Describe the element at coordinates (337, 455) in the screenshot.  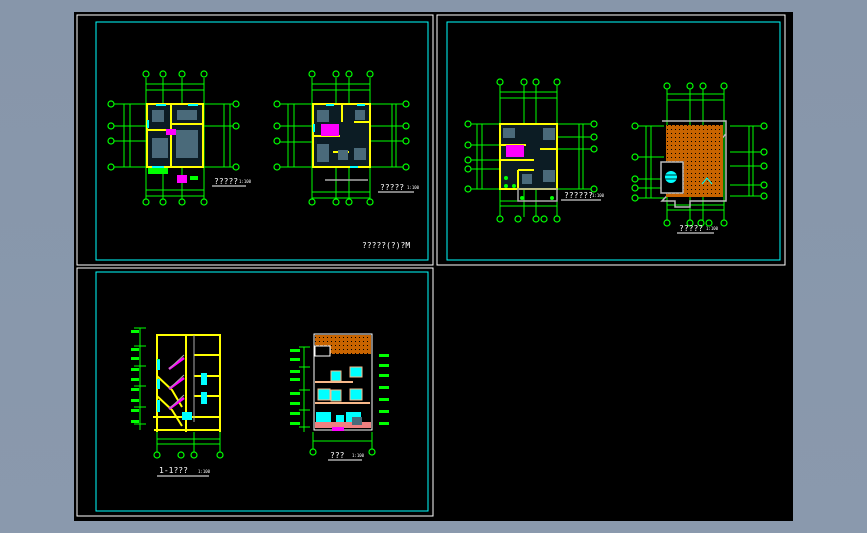
I see `elevation-title: ???` at that location.